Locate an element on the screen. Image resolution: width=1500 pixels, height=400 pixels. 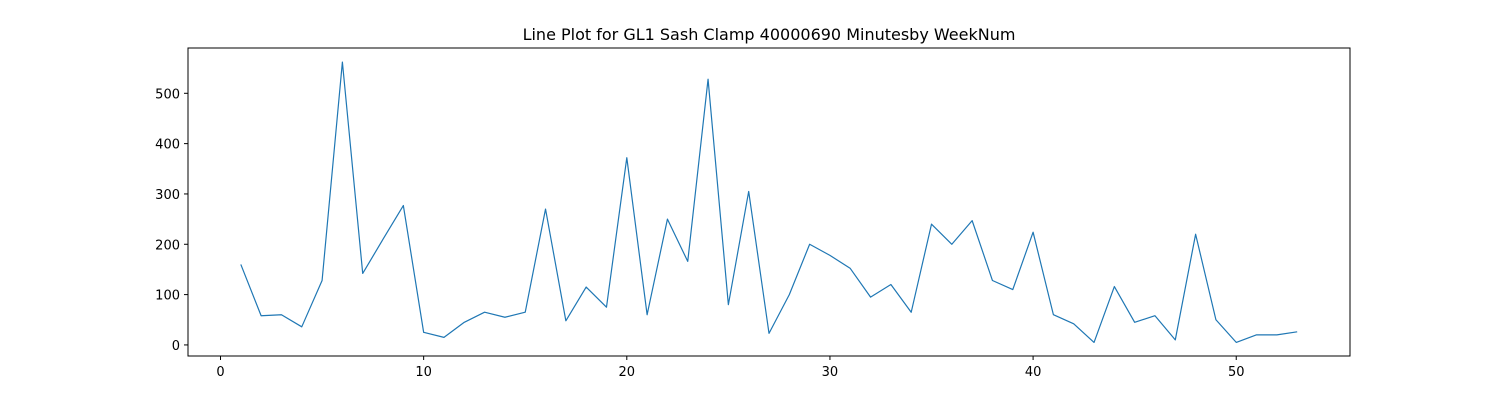
x-tick-label: 10 is located at coordinates (423, 372).